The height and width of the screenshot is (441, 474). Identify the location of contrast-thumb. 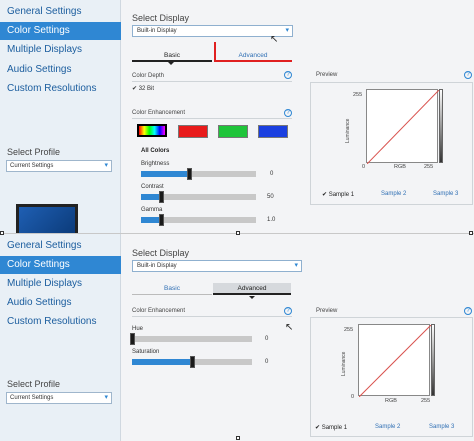
(161, 197).